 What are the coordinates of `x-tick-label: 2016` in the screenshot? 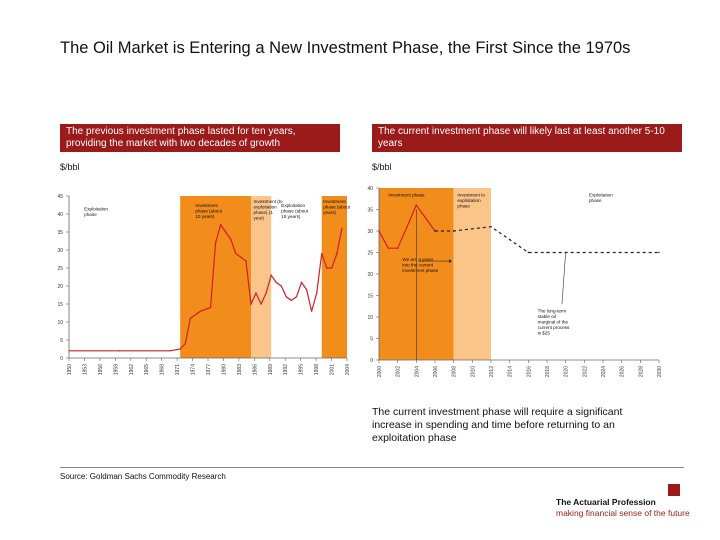 It's located at (529, 371).